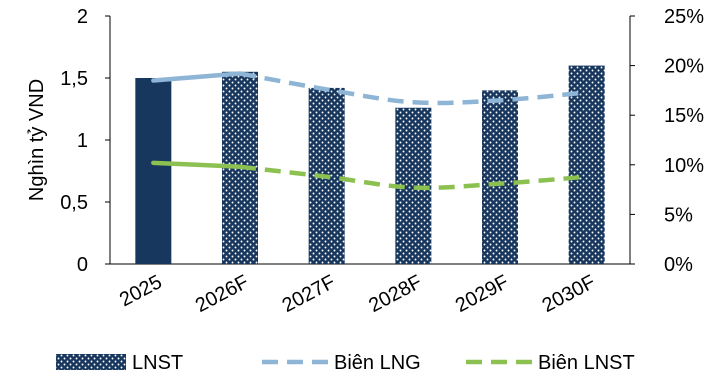 The height and width of the screenshot is (376, 715). Describe the element at coordinates (82, 17) in the screenshot. I see `y-tick-label: 2` at that location.